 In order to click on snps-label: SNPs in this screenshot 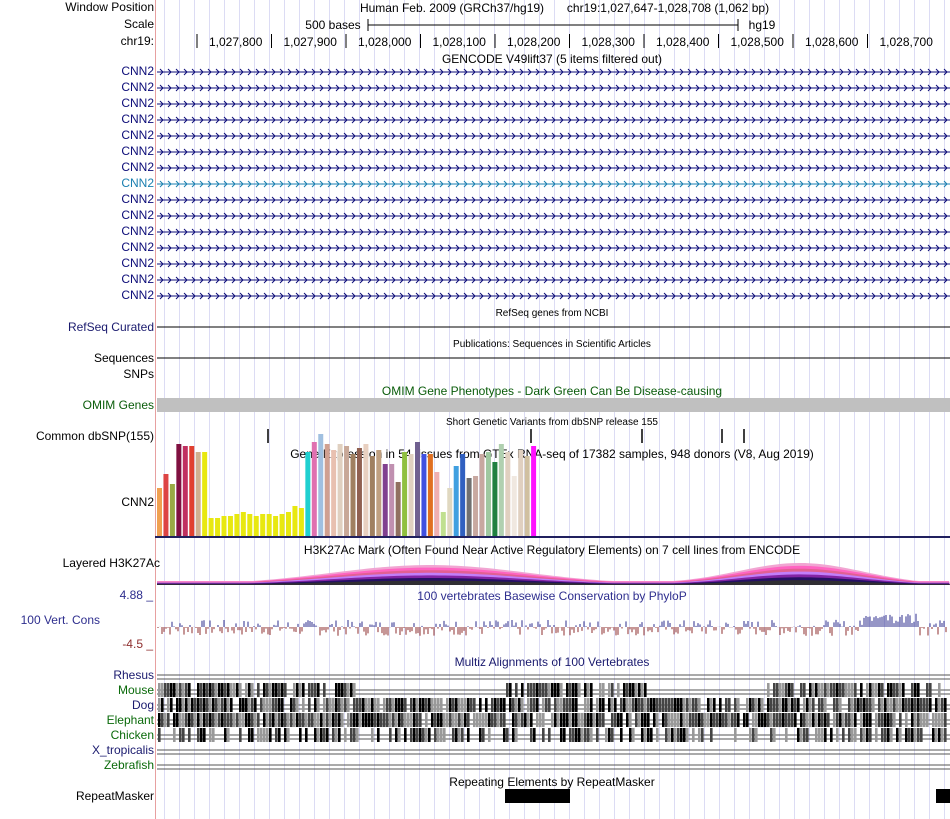, I will do `click(138, 374)`.